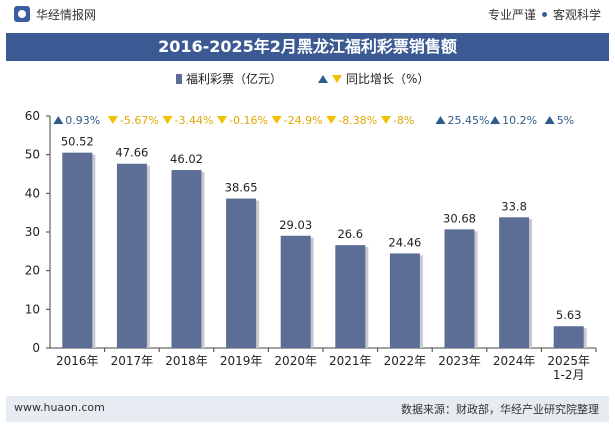  I want to click on y-tick-label: 10, so click(32, 309).